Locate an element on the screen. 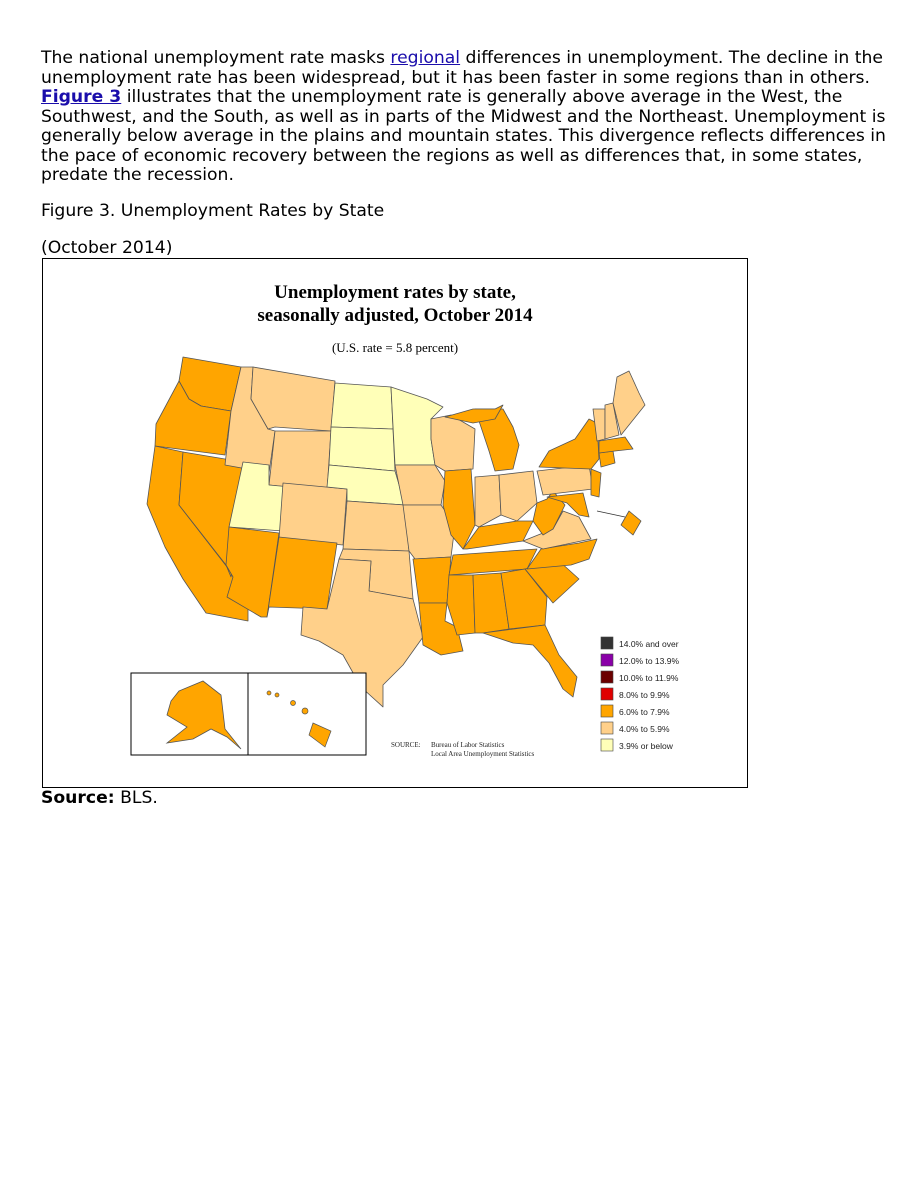  source-text: BLS. is located at coordinates (136, 798).